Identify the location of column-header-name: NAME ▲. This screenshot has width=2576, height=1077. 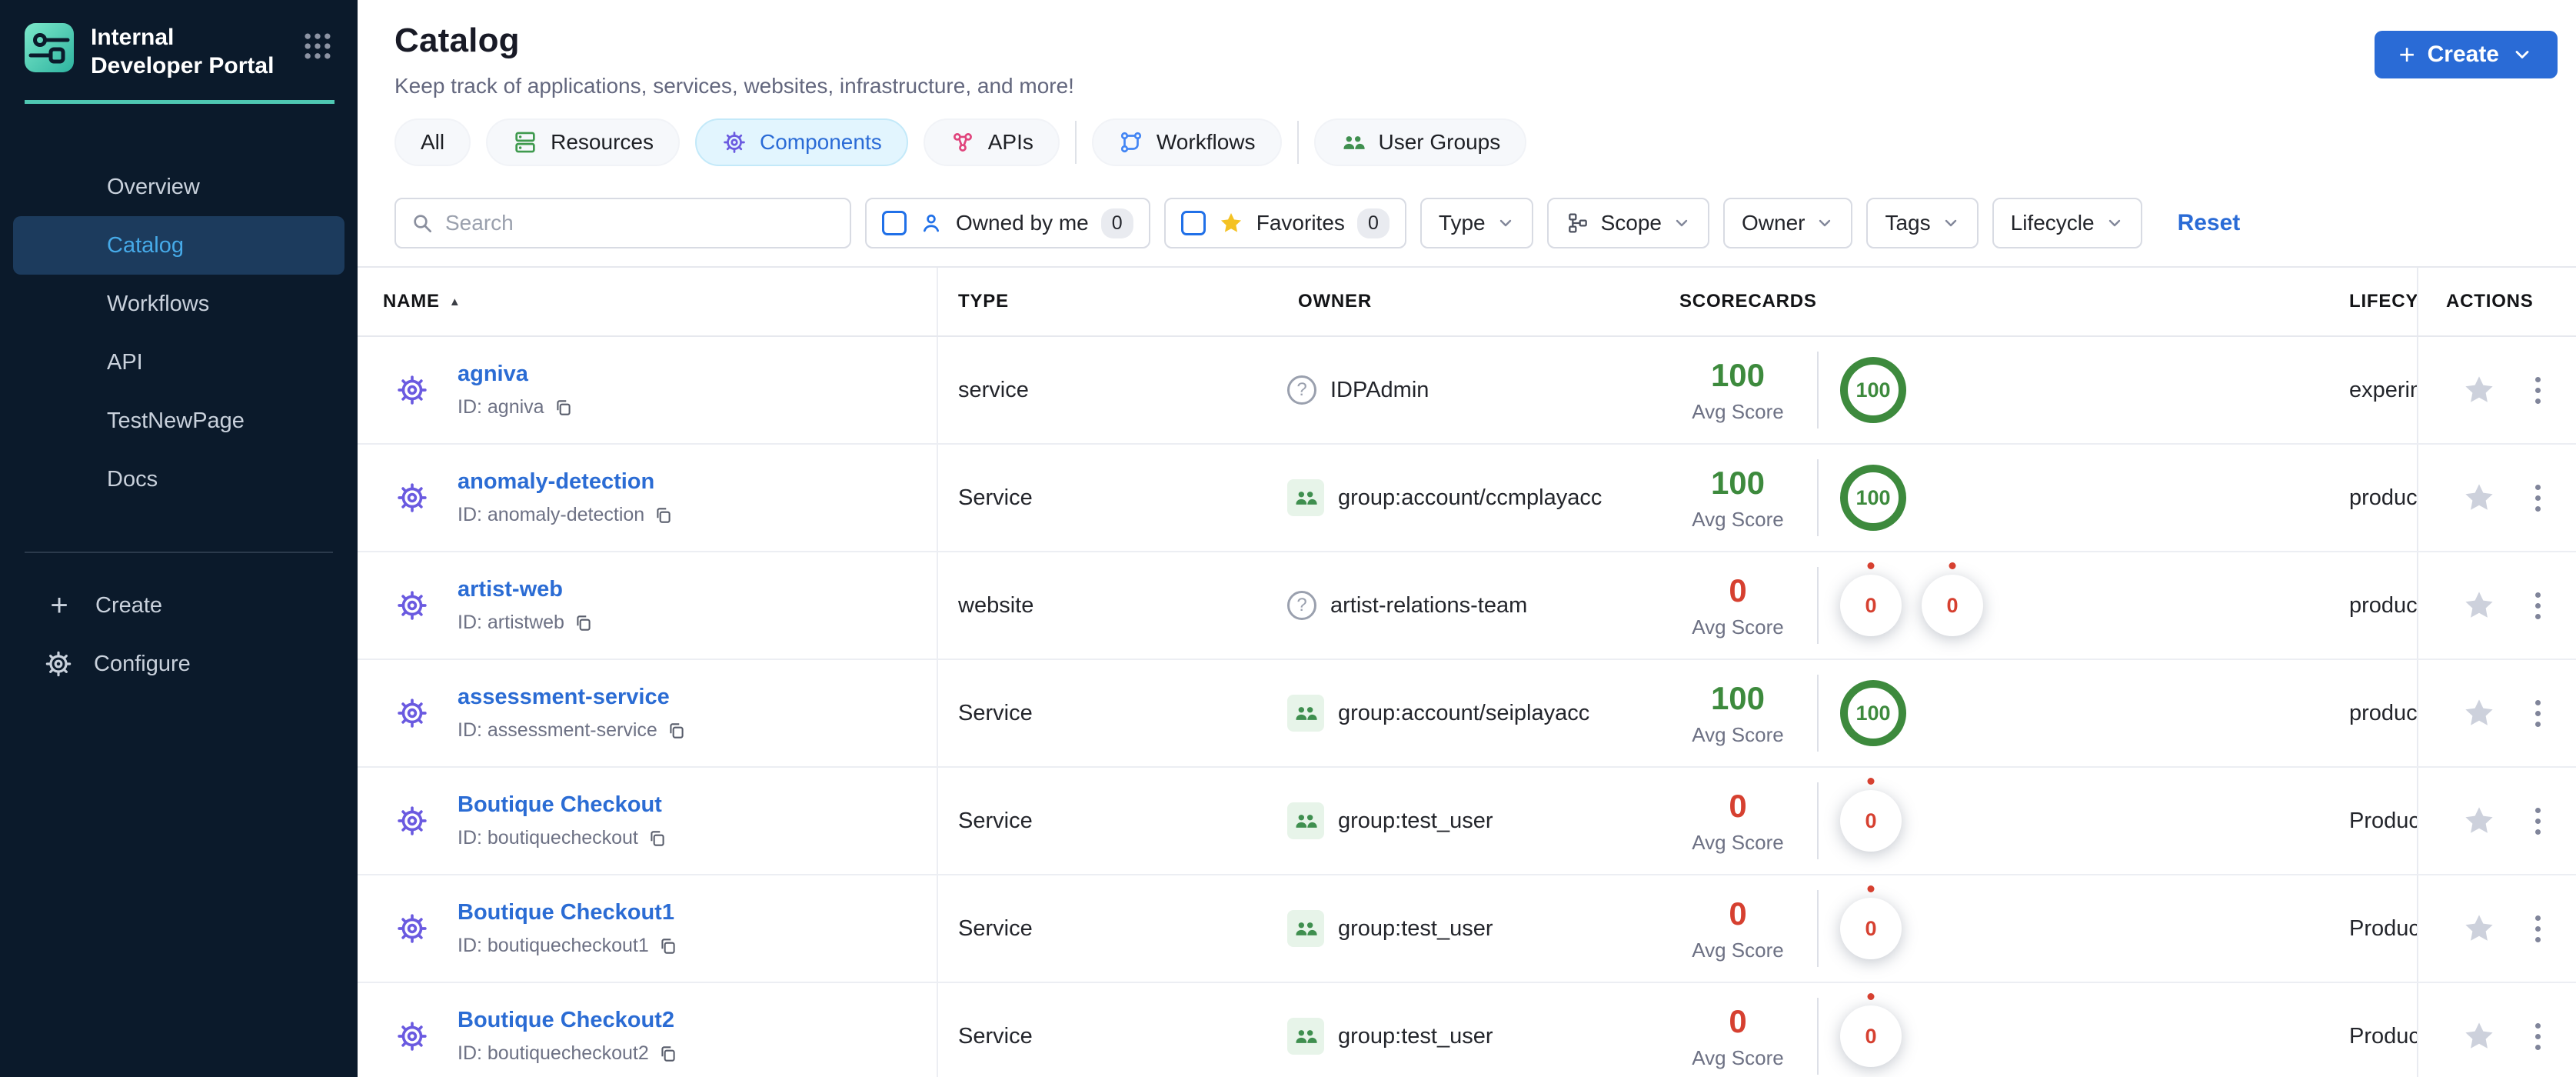
(648, 301).